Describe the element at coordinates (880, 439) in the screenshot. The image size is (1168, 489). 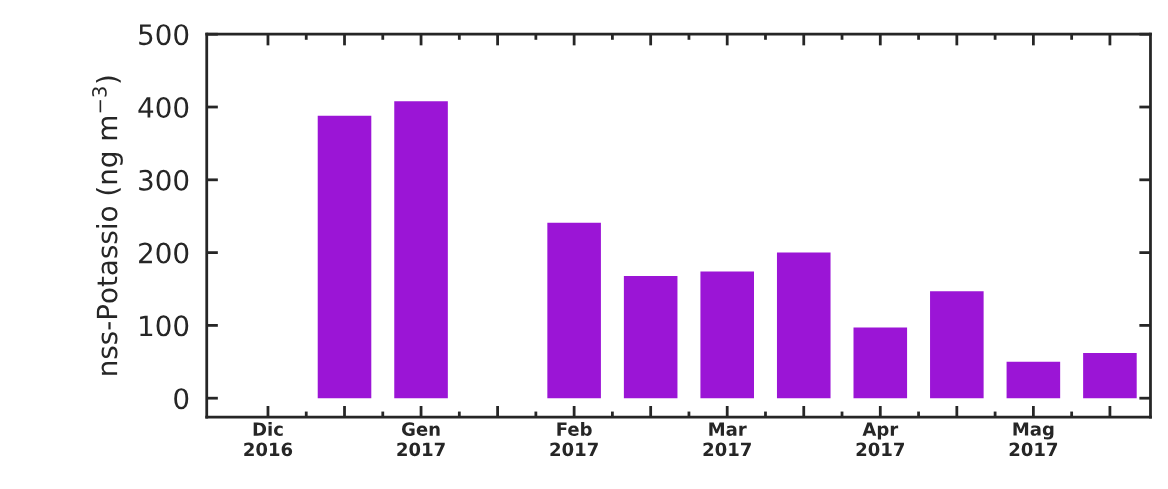
I see `x-tick-label: Apr 2017` at that location.